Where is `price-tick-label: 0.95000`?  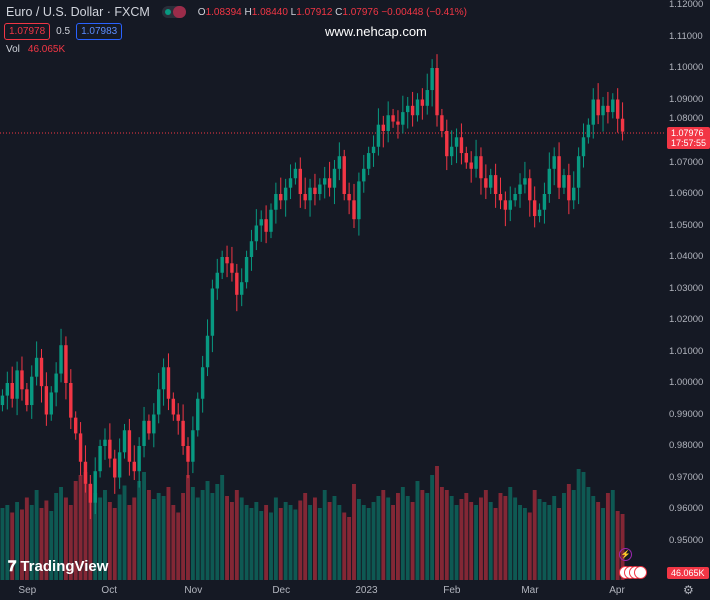 price-tick-label: 0.95000 is located at coordinates (686, 540).